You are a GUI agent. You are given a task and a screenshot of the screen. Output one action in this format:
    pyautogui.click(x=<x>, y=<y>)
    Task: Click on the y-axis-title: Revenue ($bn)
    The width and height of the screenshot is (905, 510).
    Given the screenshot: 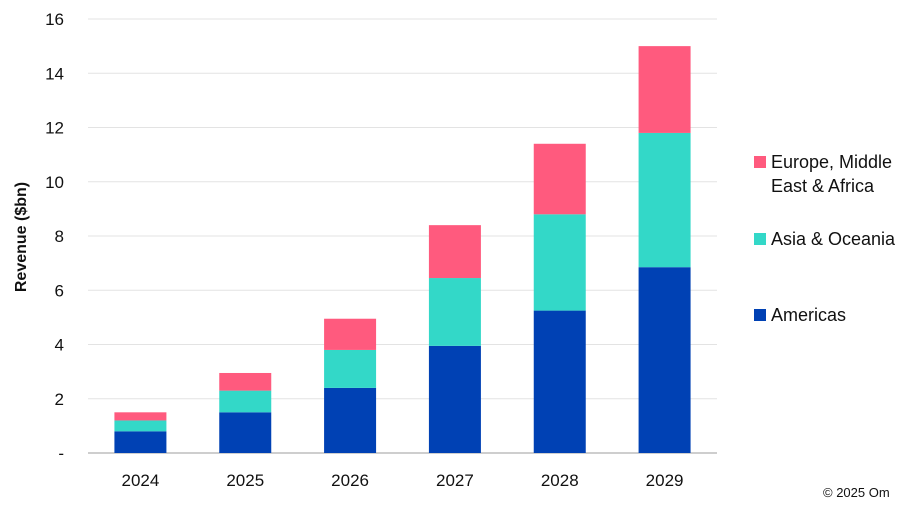 What is the action you would take?
    pyautogui.click(x=21, y=237)
    